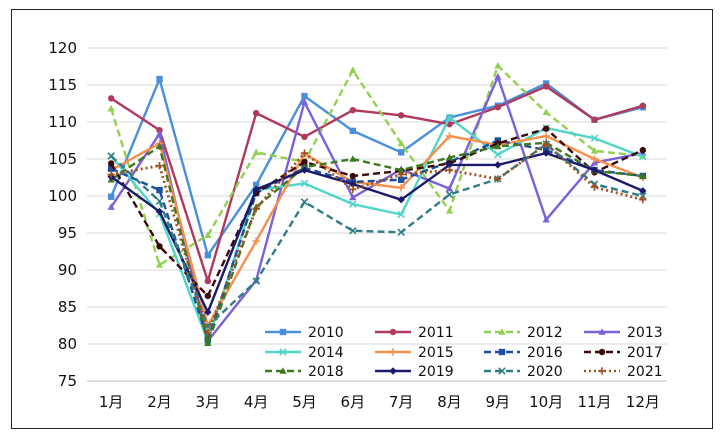  Describe the element at coordinates (645, 353) in the screenshot. I see `legend-label: 2017` at that location.